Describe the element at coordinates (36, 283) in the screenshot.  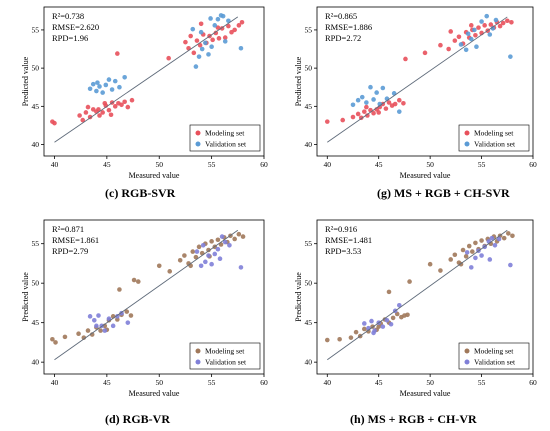
I see `panel-d-ytick-label: 50` at that location.